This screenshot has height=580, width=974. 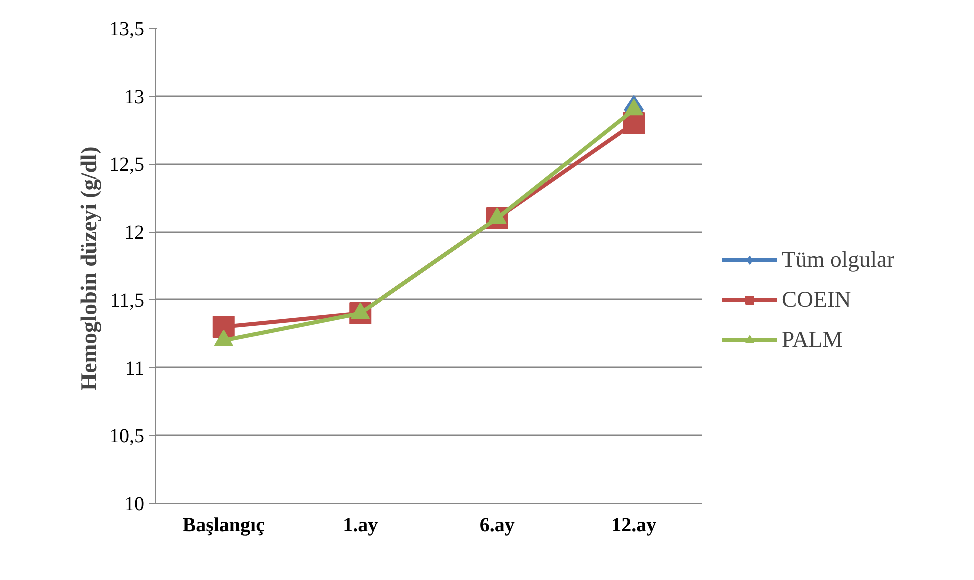 I want to click on y-tick-label: 10, so click(x=134, y=505).